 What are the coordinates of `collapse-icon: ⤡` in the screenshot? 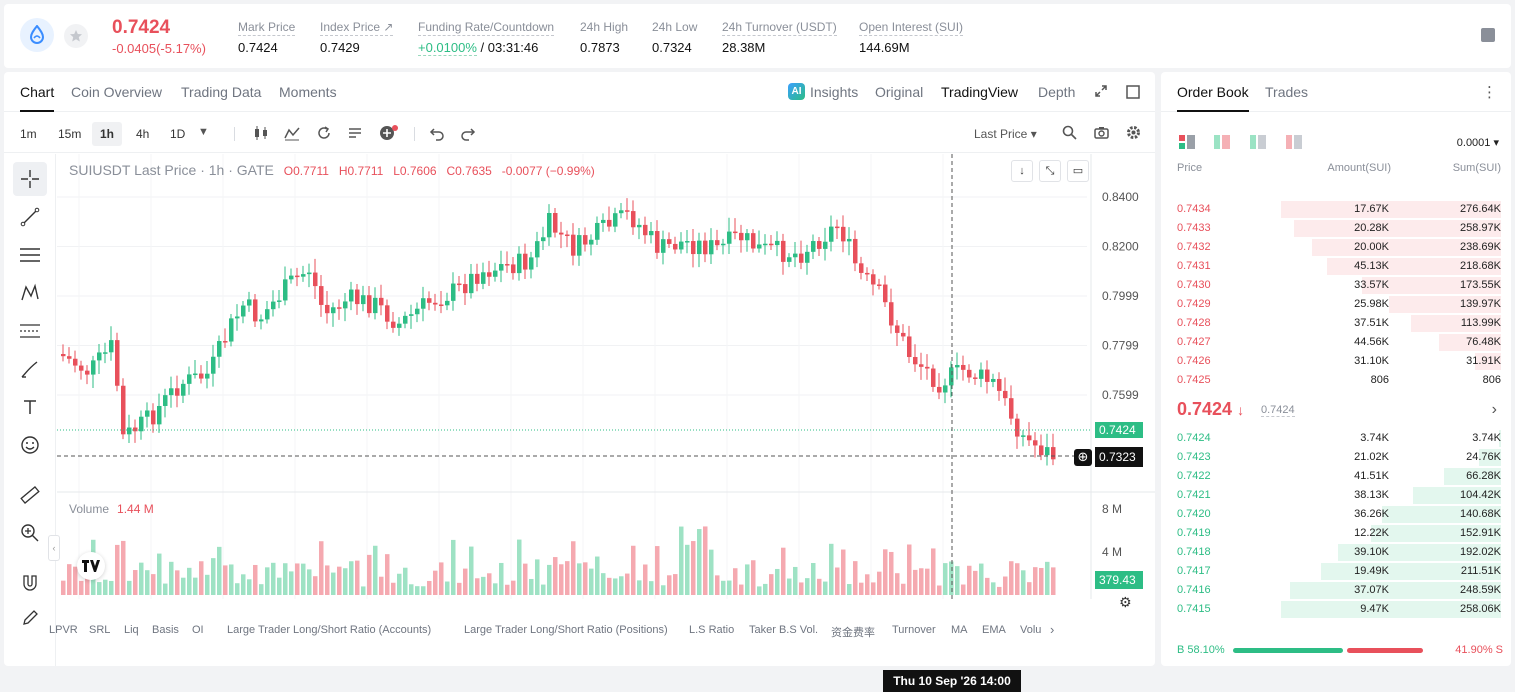 It's located at (1050, 171).